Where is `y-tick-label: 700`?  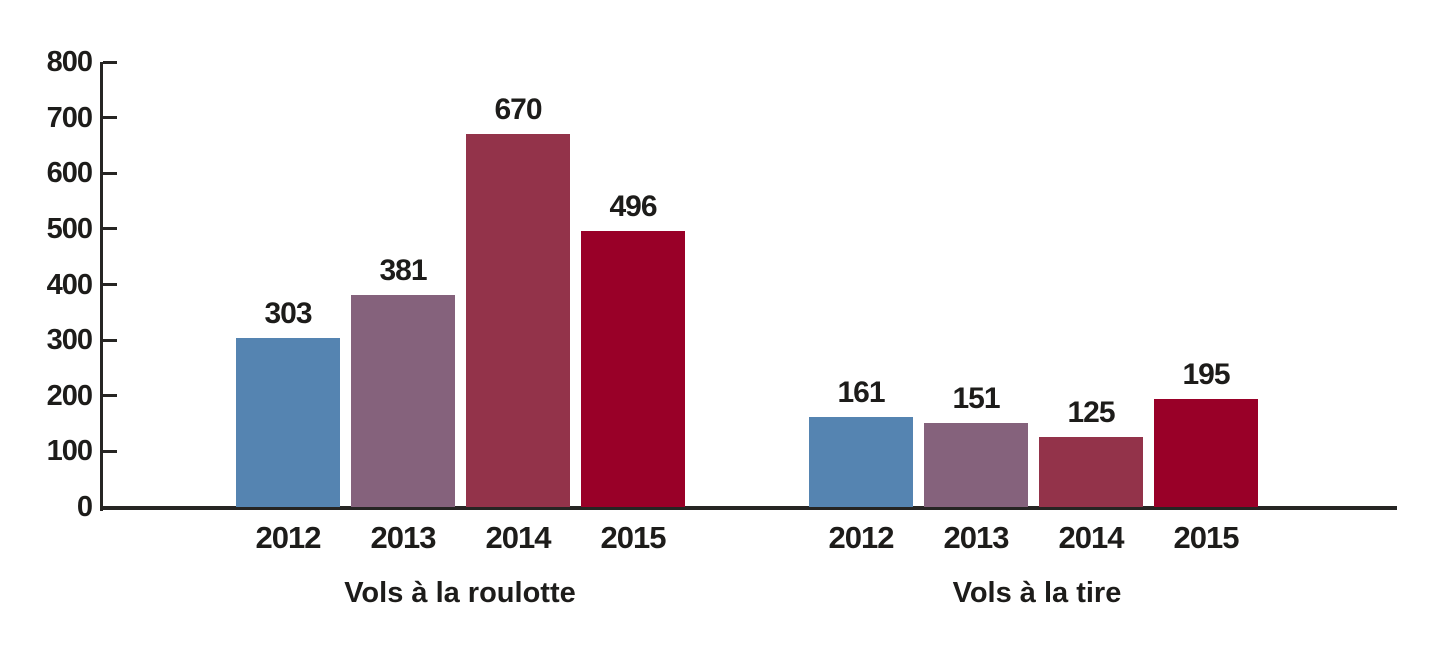
y-tick-label: 700 is located at coordinates (69, 118).